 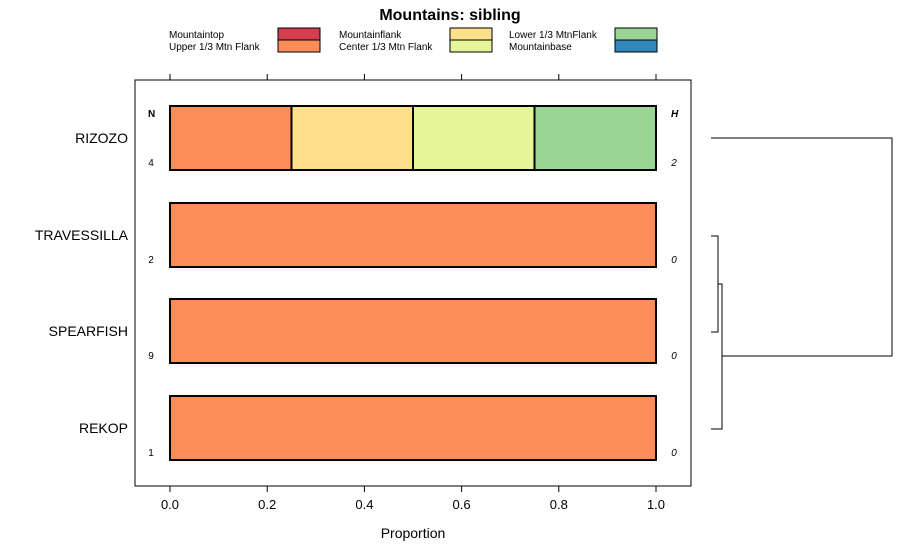 What do you see at coordinates (462, 504) in the screenshot?
I see `x-tick-label-0-6: 0.6` at bounding box center [462, 504].